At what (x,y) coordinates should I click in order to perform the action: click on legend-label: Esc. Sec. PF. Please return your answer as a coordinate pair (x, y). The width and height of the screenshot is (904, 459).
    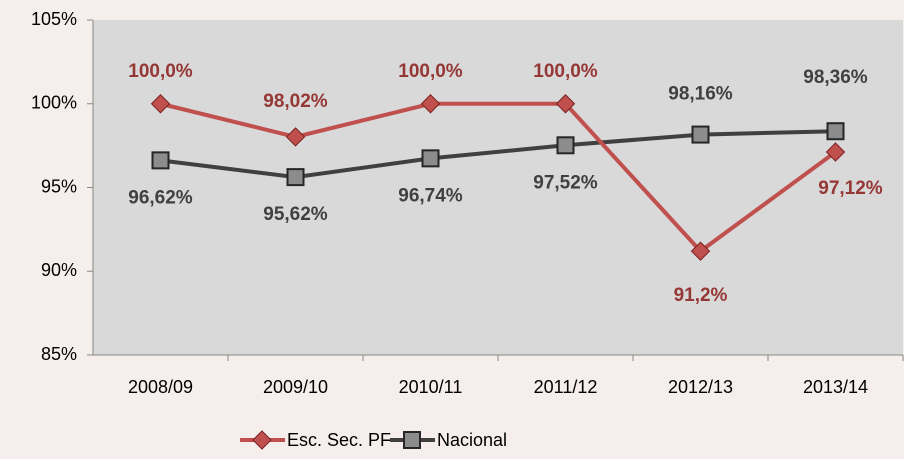
    Looking at the image, I should click on (339, 440).